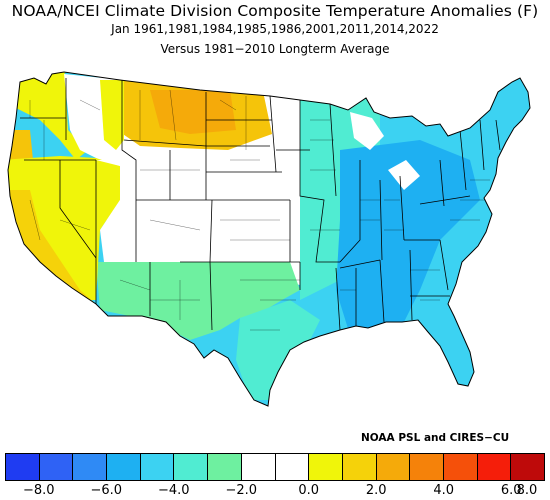 This screenshot has width=550, height=500. I want to click on legend-tick-label: 2.0, so click(376, 490).